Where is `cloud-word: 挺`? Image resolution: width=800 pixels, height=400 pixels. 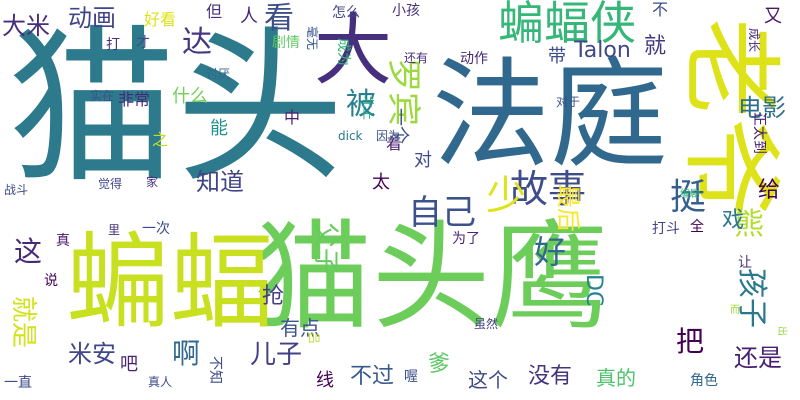
cloud-word: 挺 is located at coordinates (688, 197).